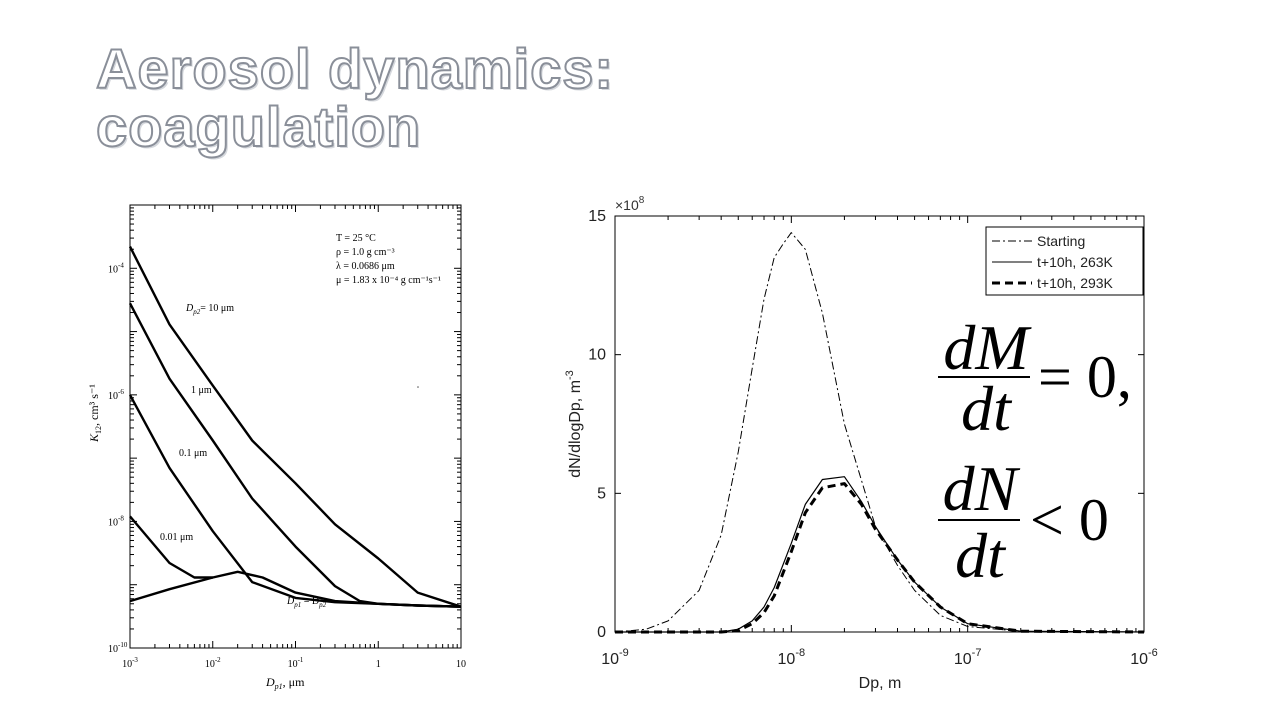  Describe the element at coordinates (1075, 262) in the screenshot. I see `legend-label-263k: t+10h, 263K` at that location.